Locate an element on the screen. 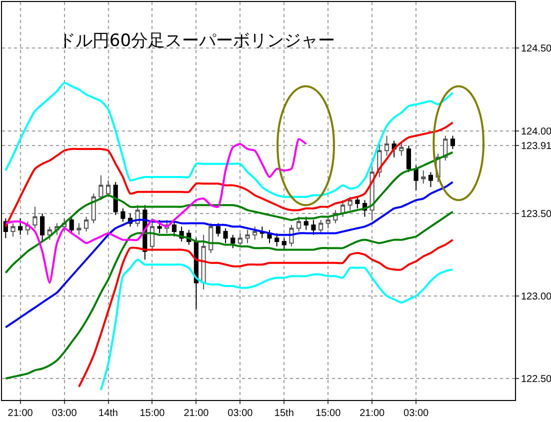  x-tick-label: 14th is located at coordinates (108, 413).